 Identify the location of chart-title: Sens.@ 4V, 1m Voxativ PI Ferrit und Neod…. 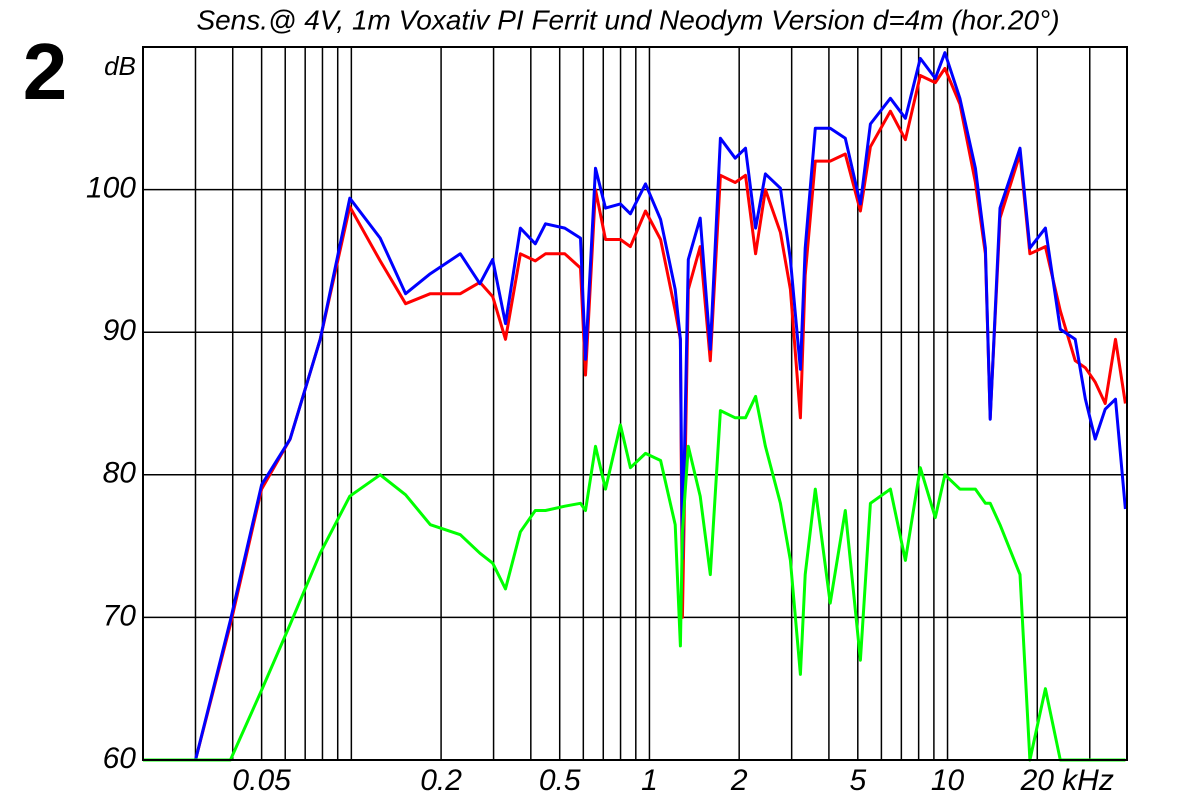
(627, 19).